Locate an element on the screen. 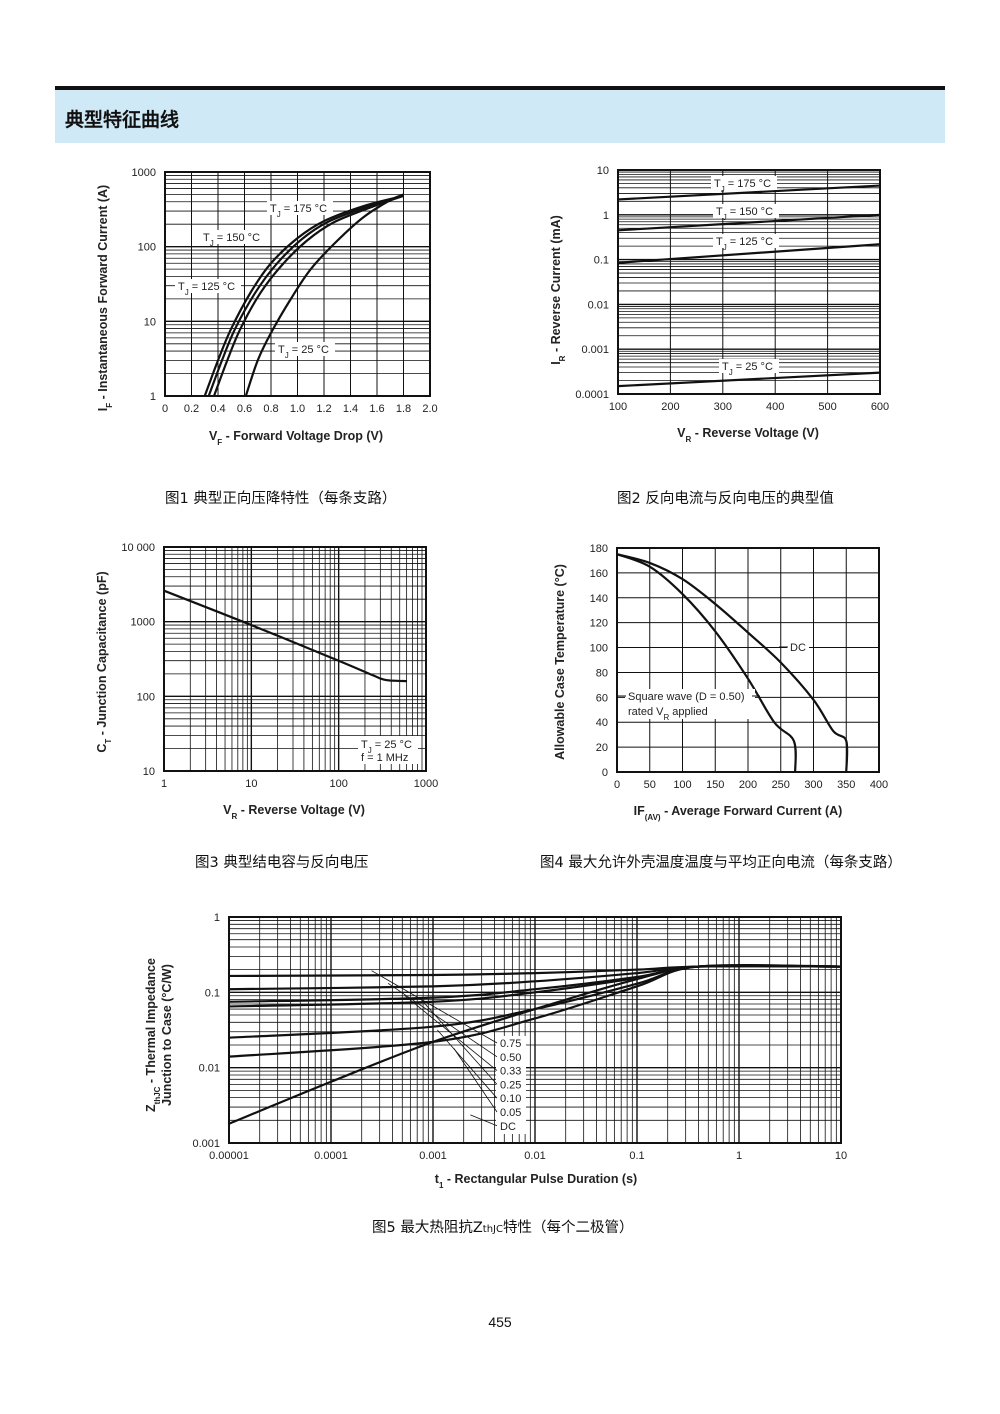 The image size is (1000, 1414). x-tick-label: 350 is located at coordinates (846, 785).